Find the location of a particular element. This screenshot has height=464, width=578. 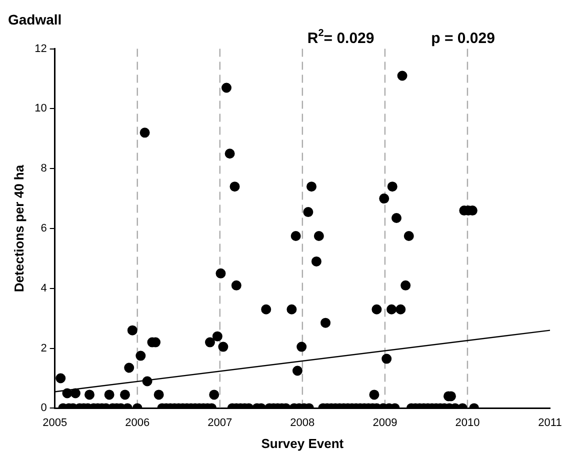

text: p = 0.029 is located at coordinates (463, 38).